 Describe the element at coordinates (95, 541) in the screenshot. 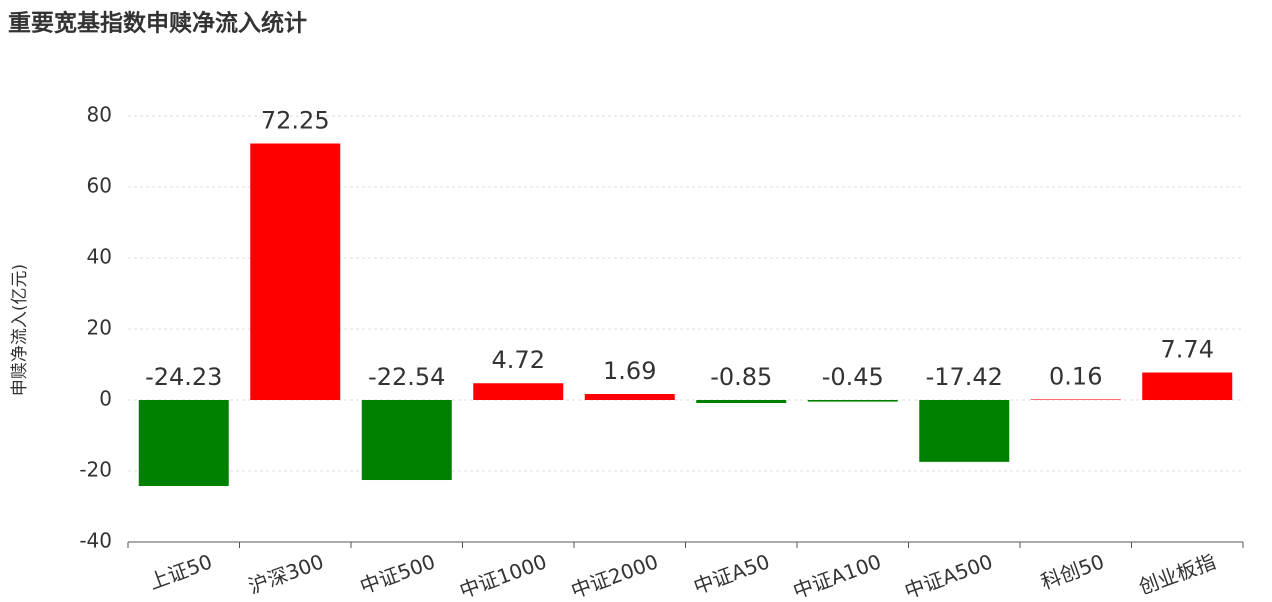

I see `y-tick-label: -40` at that location.